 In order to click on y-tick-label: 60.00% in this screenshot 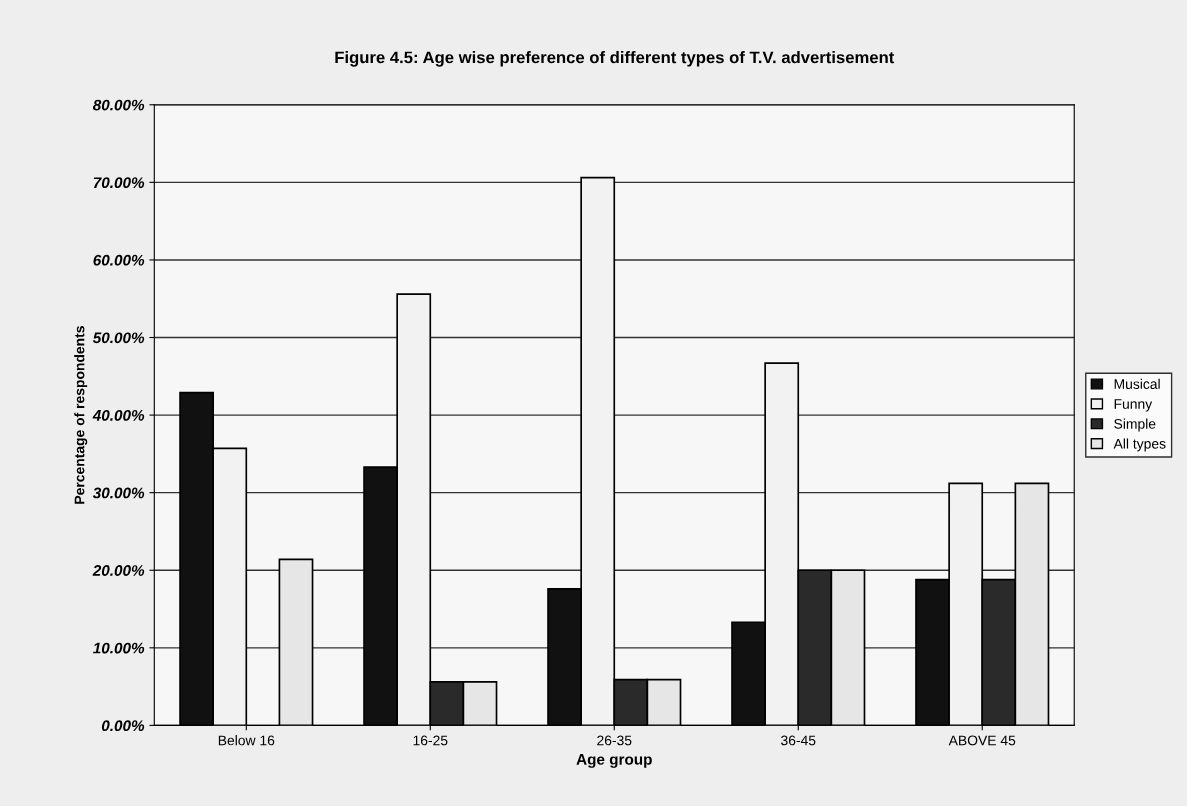, I will do `click(119, 260)`.